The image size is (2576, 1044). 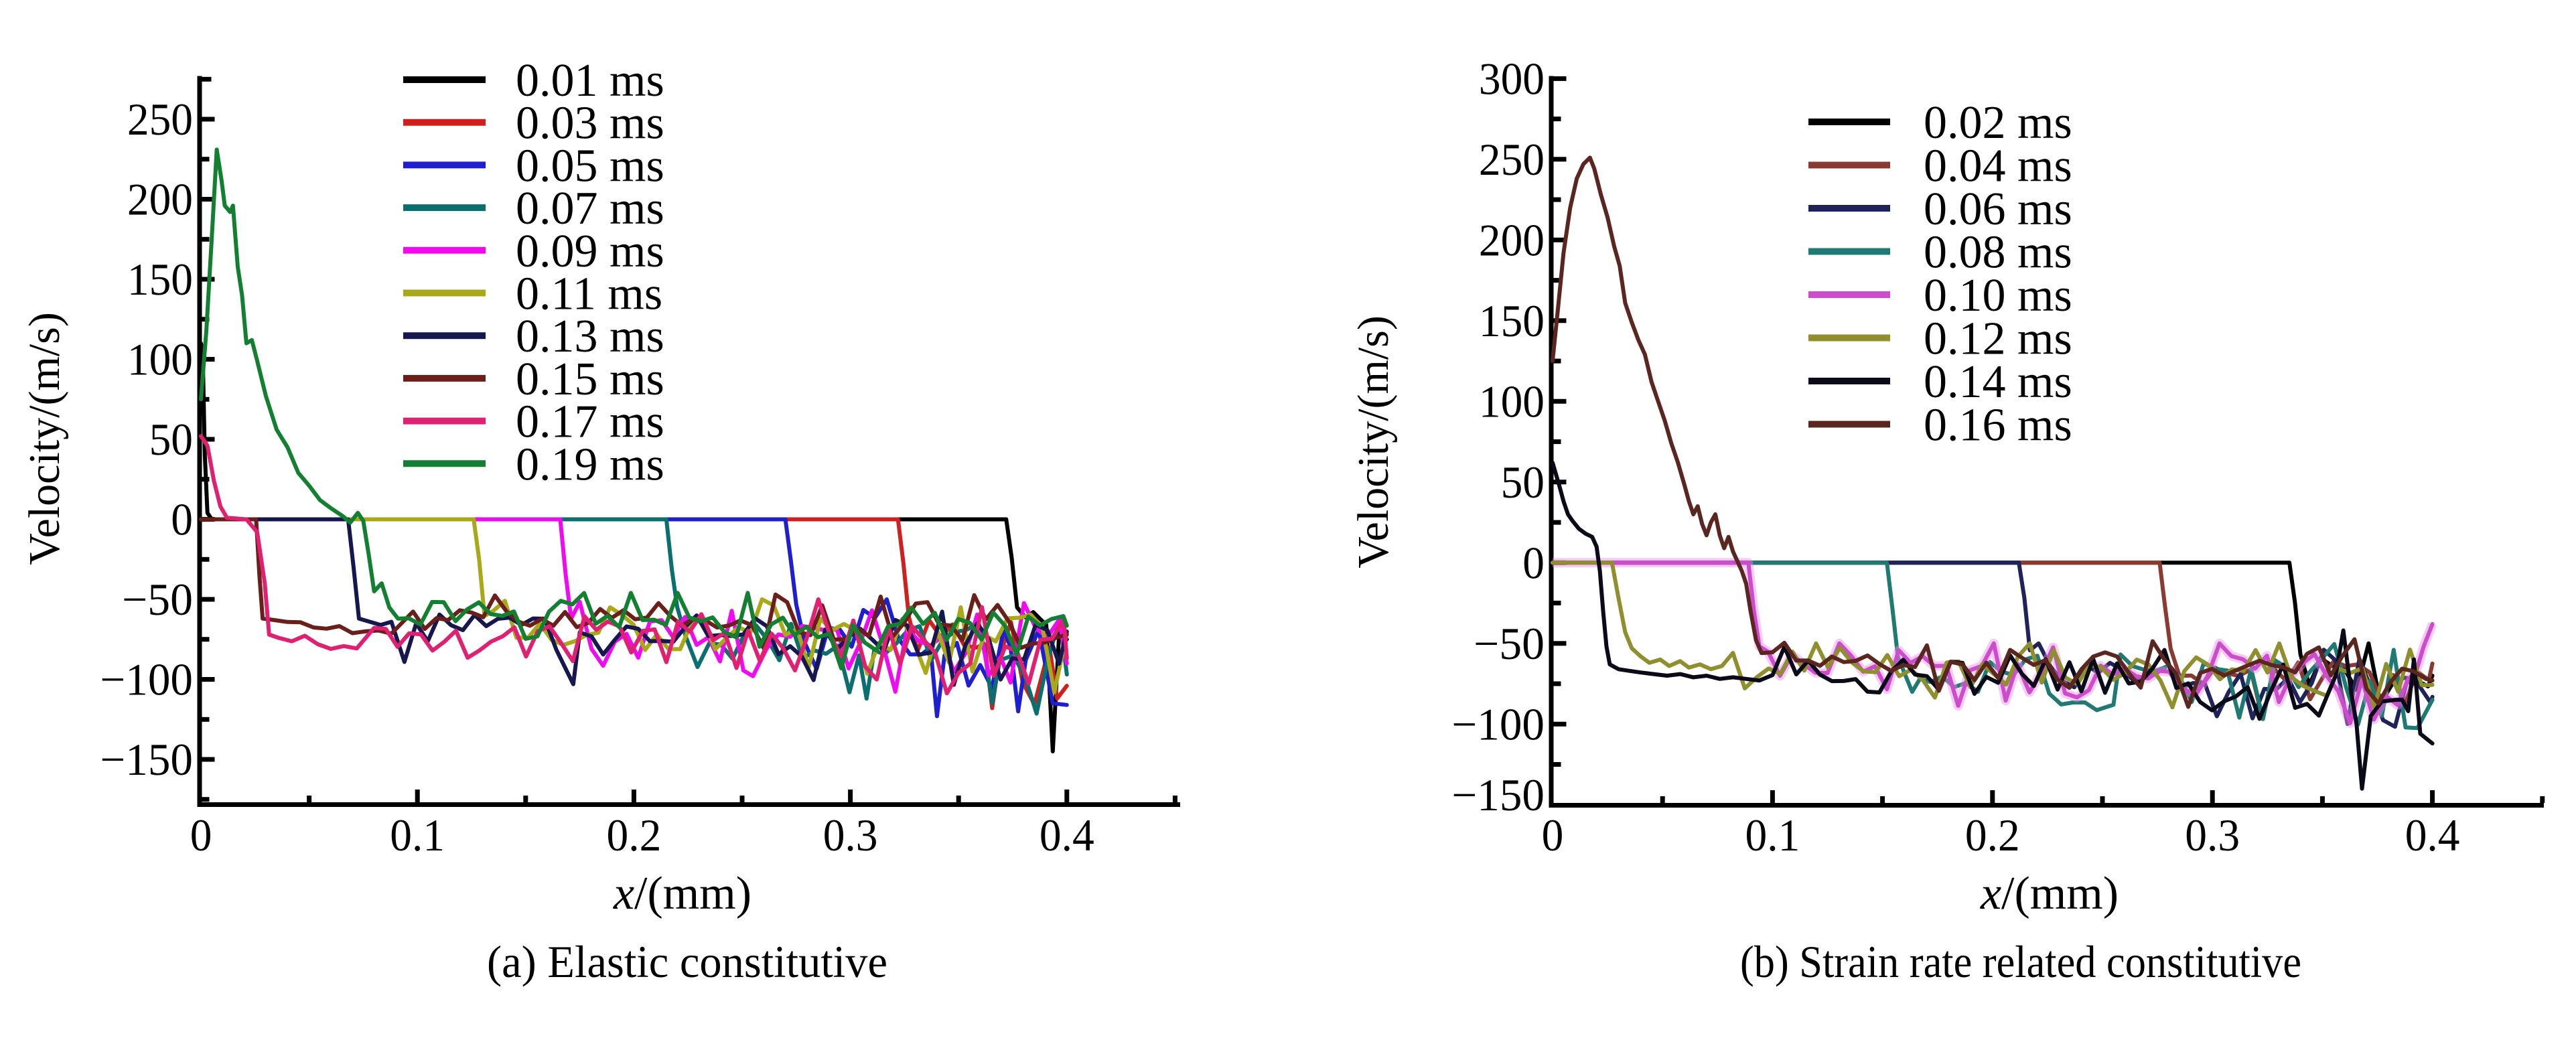 I want to click on svg-text: 0.13 ms, so click(x=590, y=337).